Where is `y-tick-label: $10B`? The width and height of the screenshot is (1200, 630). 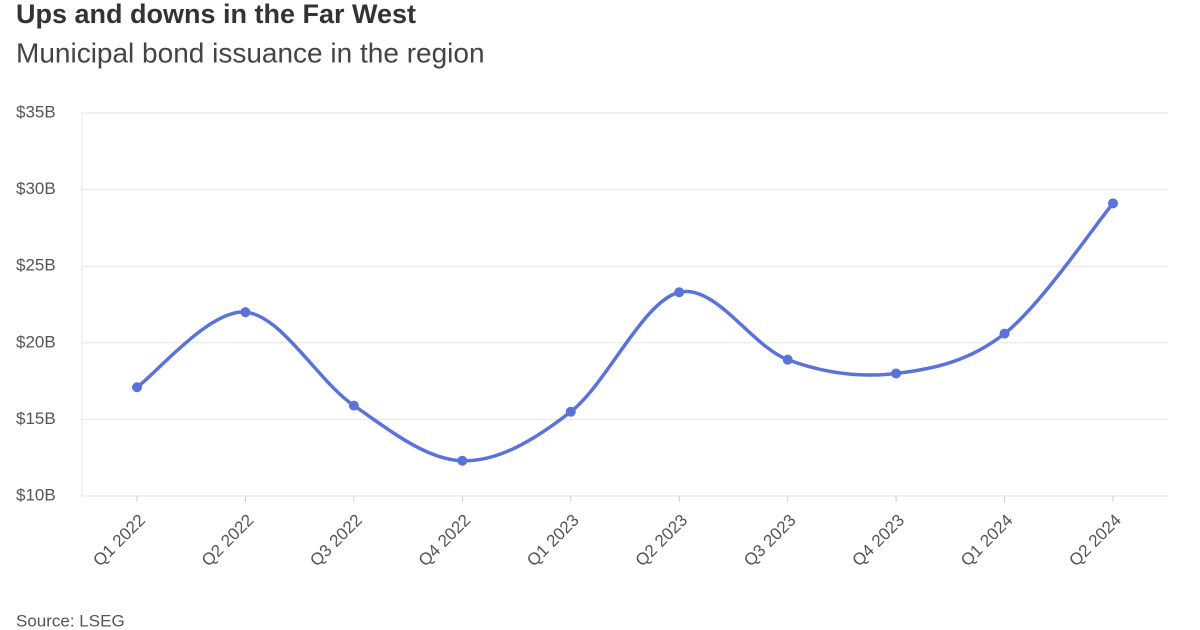
y-tick-label: $10B is located at coordinates (36, 494).